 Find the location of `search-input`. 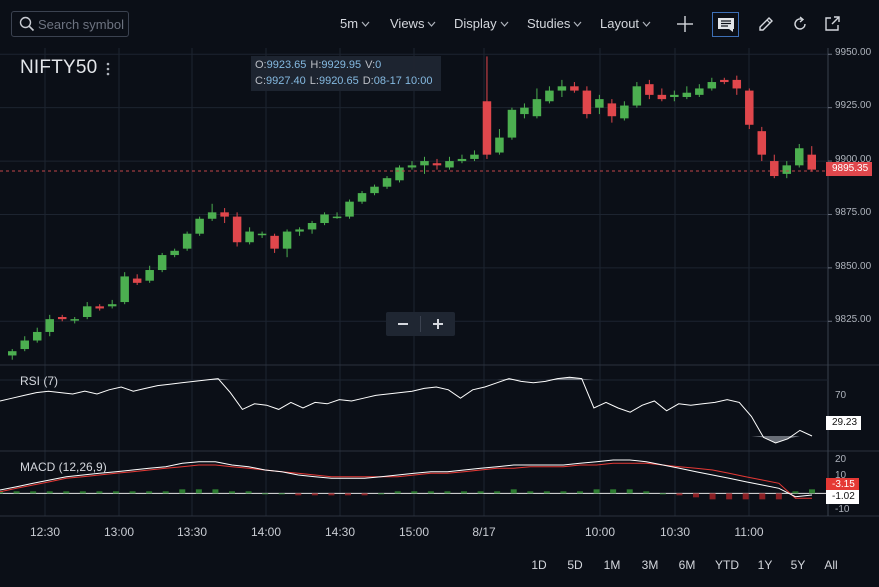

search-input is located at coordinates (81, 24).